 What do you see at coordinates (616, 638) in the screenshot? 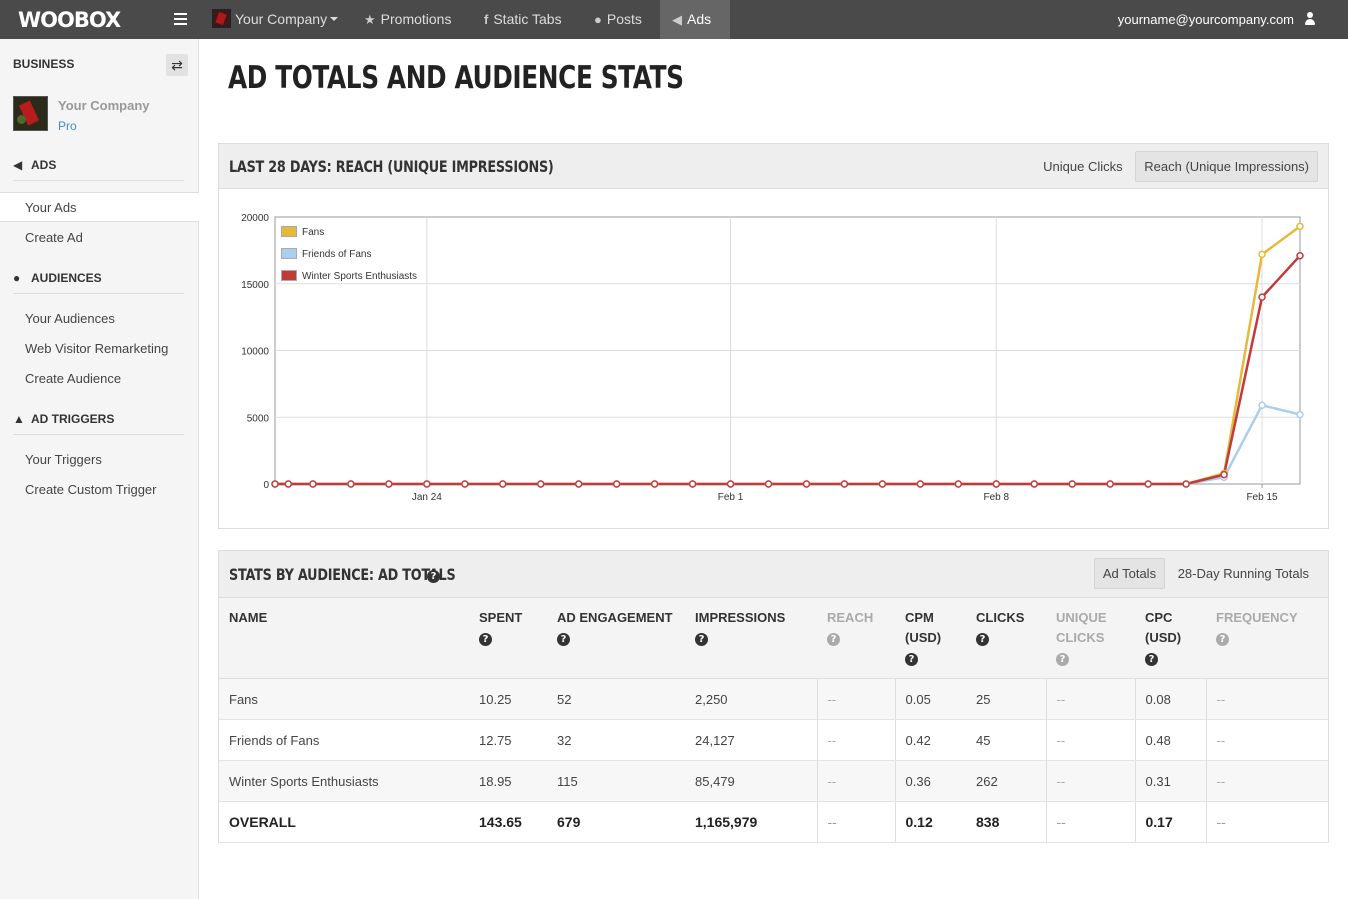
I see `col-header-ad-engagement: AD ENGAGEMENT?` at bounding box center [616, 638].